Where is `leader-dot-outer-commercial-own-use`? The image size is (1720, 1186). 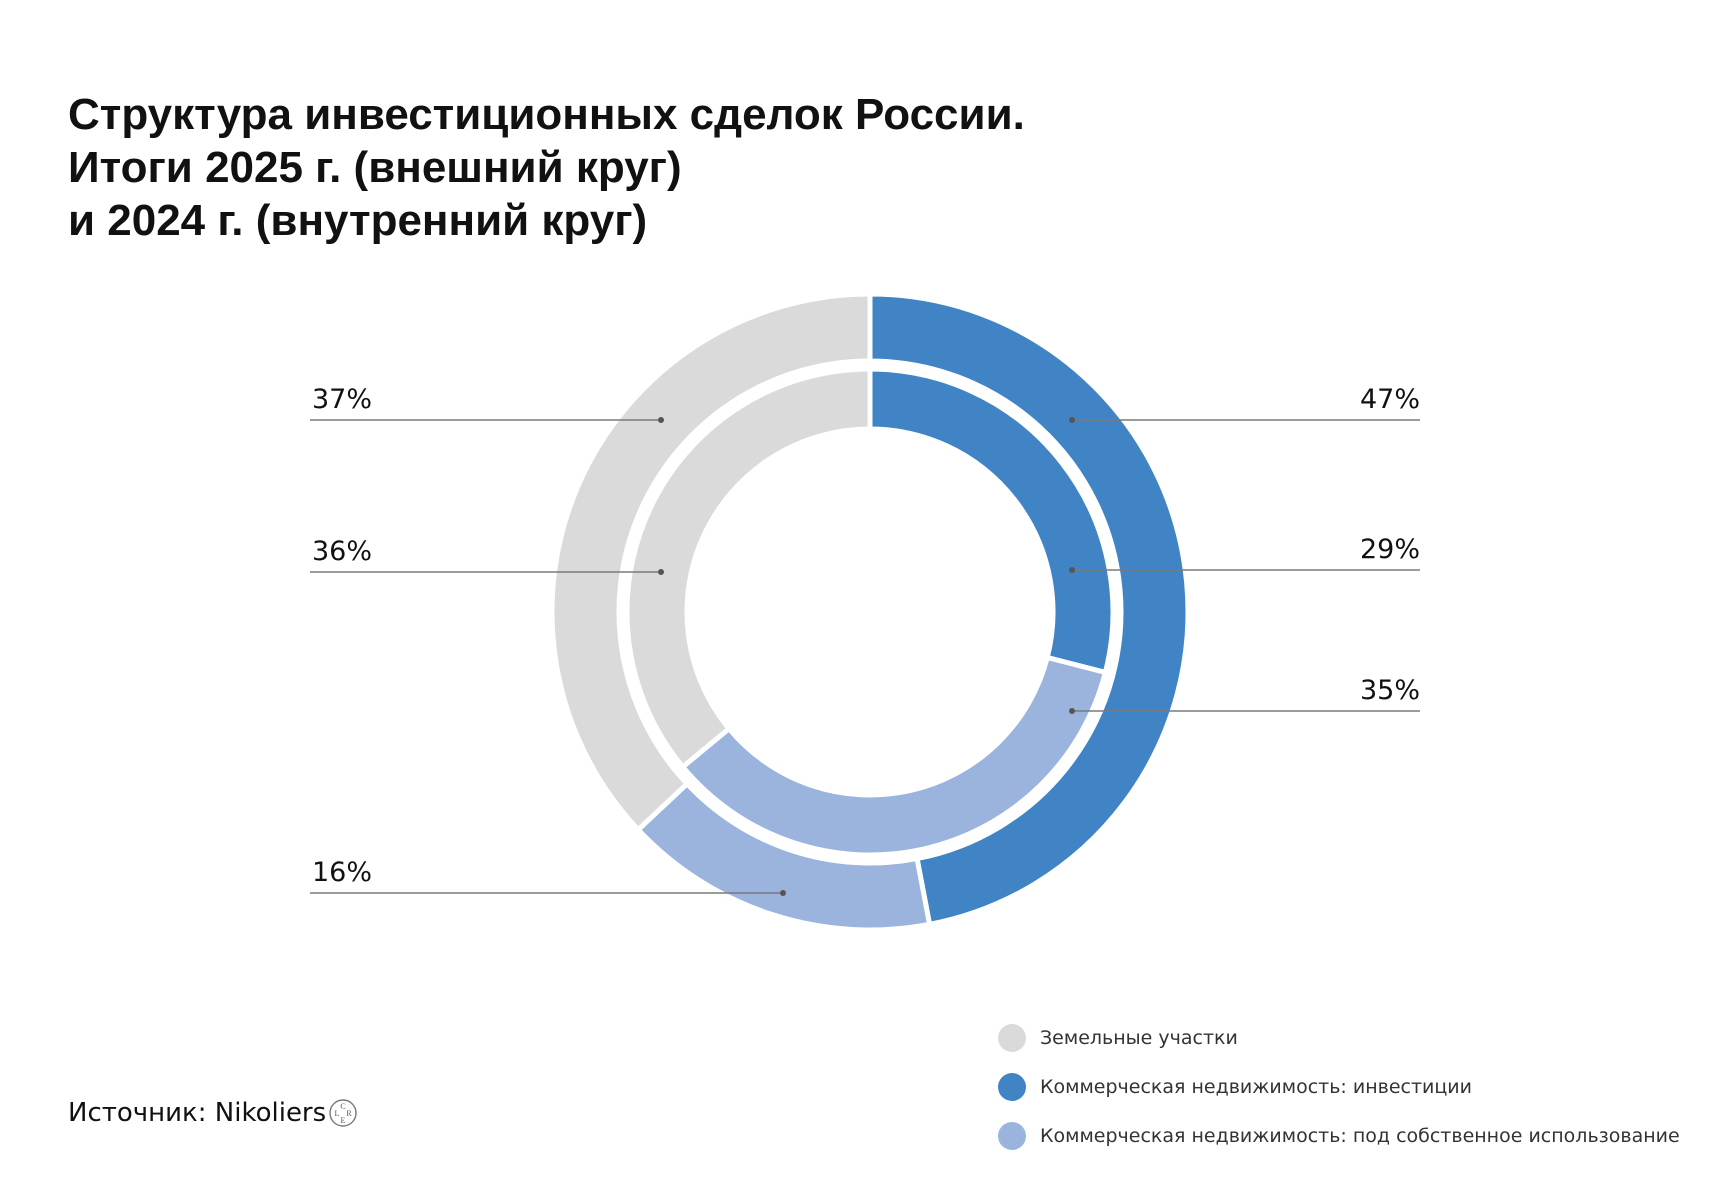
leader-dot-outer-commercial-own-use is located at coordinates (783, 893).